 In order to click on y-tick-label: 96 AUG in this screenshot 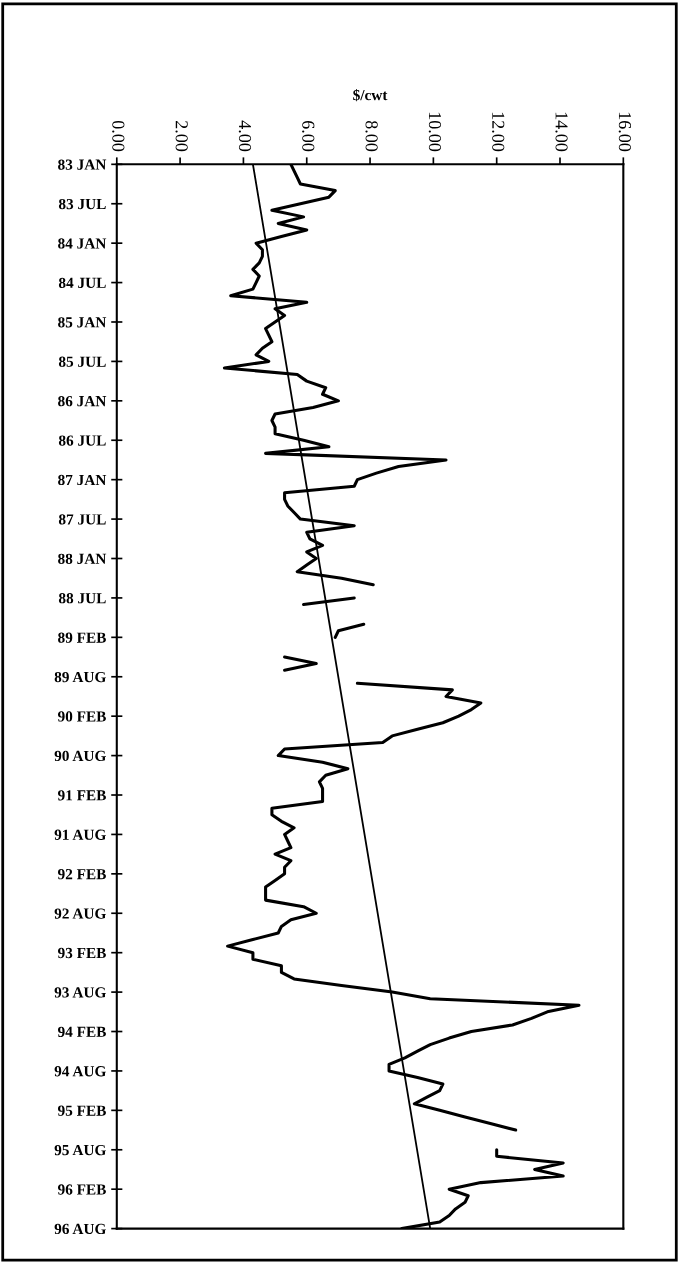, I will do `click(80, 1229)`.